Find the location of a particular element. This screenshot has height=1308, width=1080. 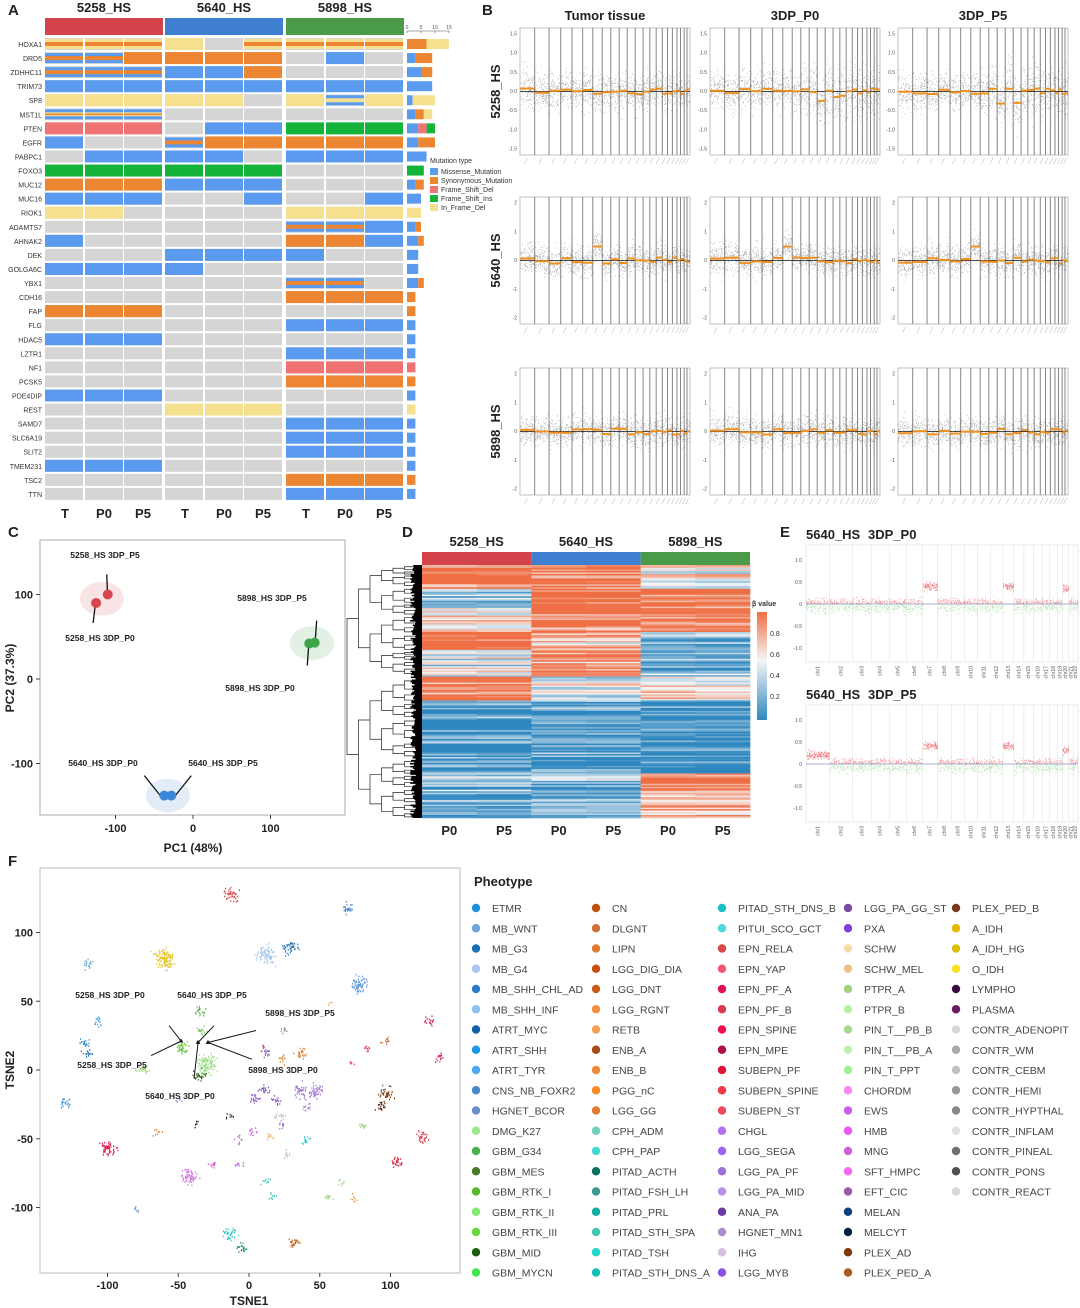

cn-plot: 210-1-2 is located at coordinates (602, 436).